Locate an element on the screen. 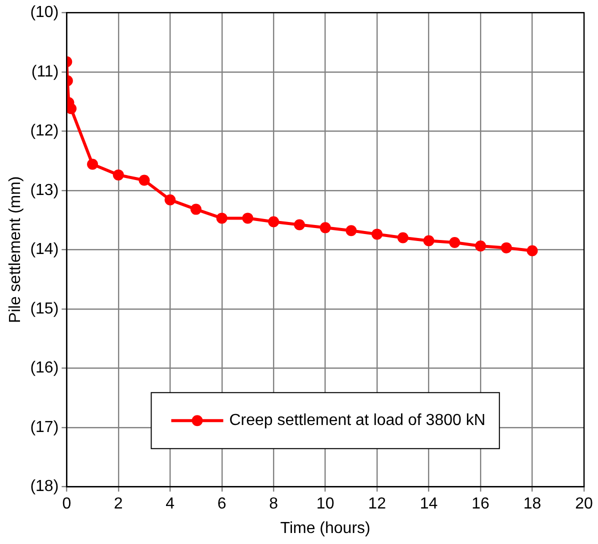 The height and width of the screenshot is (544, 598). y-tick-label: (15) is located at coordinates (44, 309).